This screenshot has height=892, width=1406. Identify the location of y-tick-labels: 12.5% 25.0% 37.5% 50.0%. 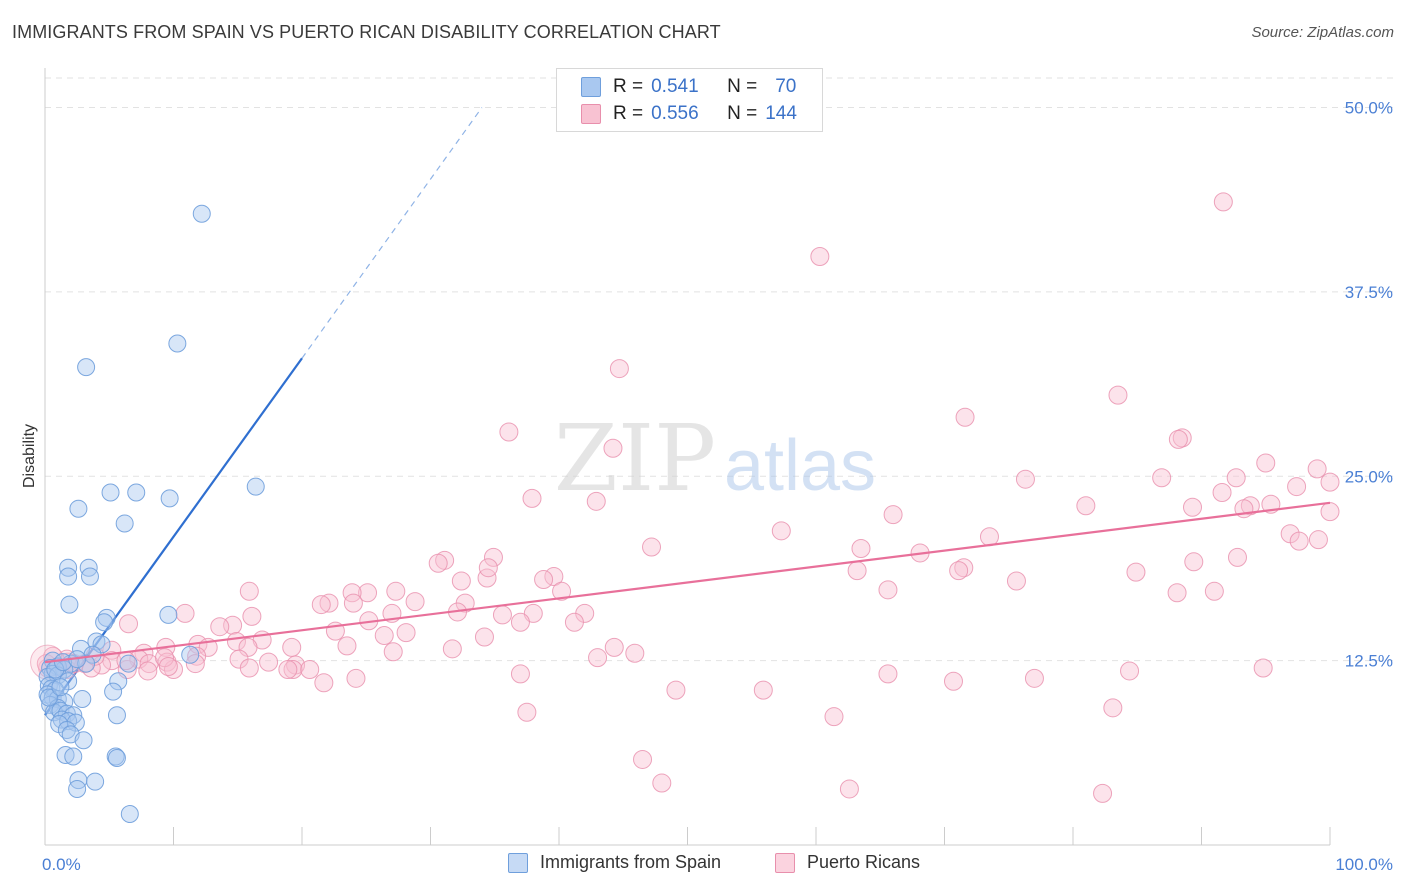
(1369, 385).